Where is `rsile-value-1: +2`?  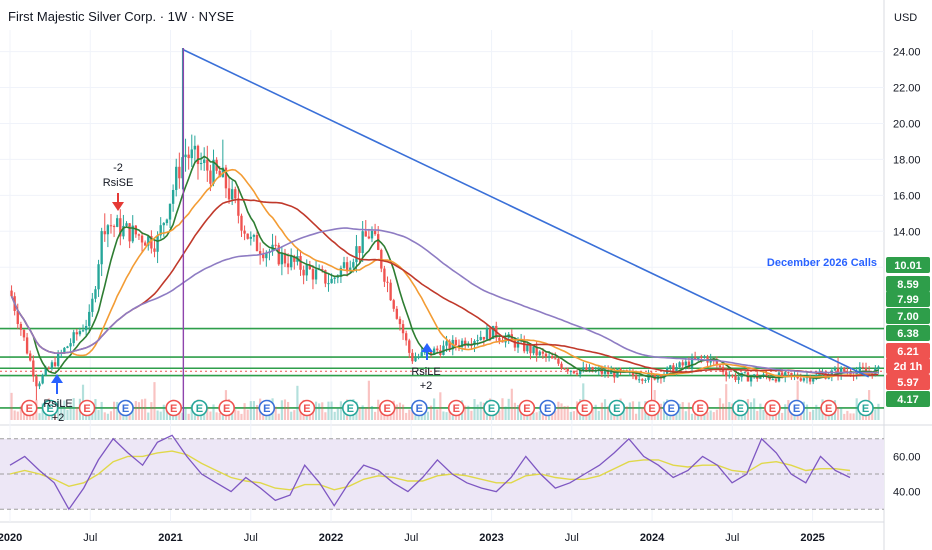
rsile-value-1: +2 is located at coordinates (58, 418).